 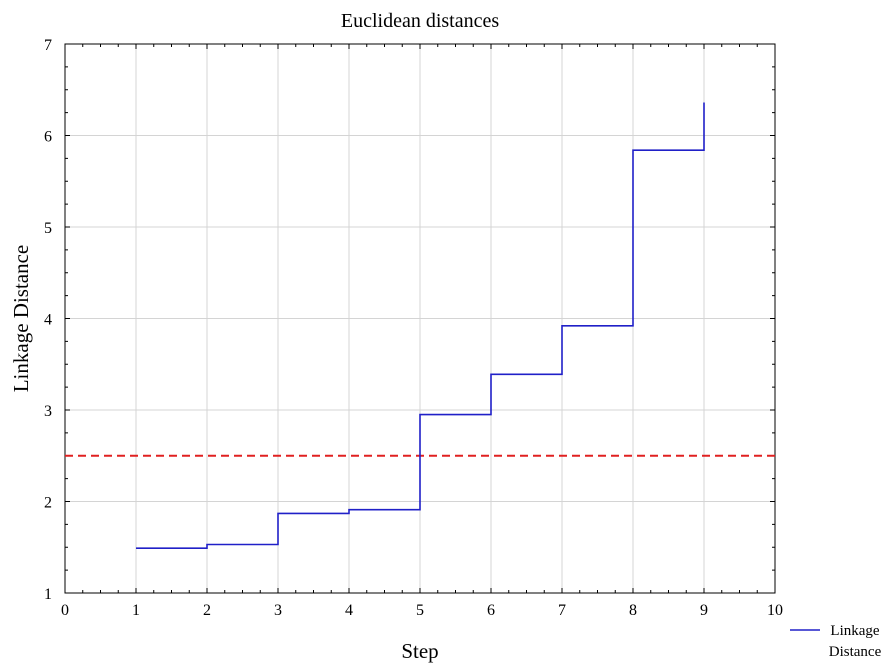 What do you see at coordinates (48, 503) in the screenshot?
I see `y-tick-label: 2` at bounding box center [48, 503].